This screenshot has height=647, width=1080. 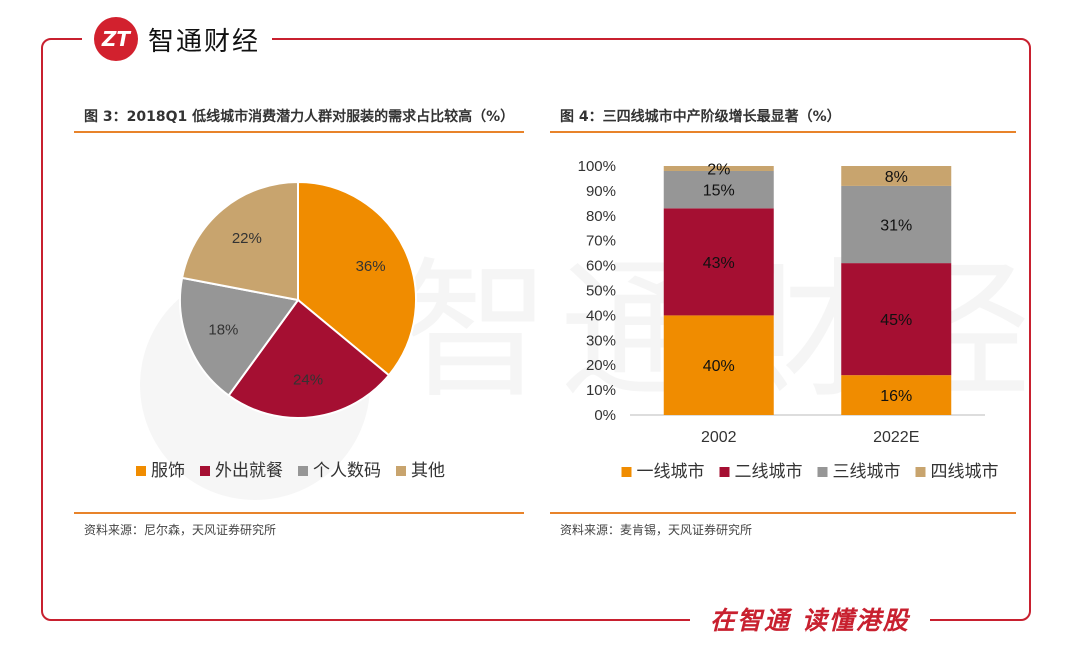 I want to click on pie-title-rule, so click(x=299, y=132).